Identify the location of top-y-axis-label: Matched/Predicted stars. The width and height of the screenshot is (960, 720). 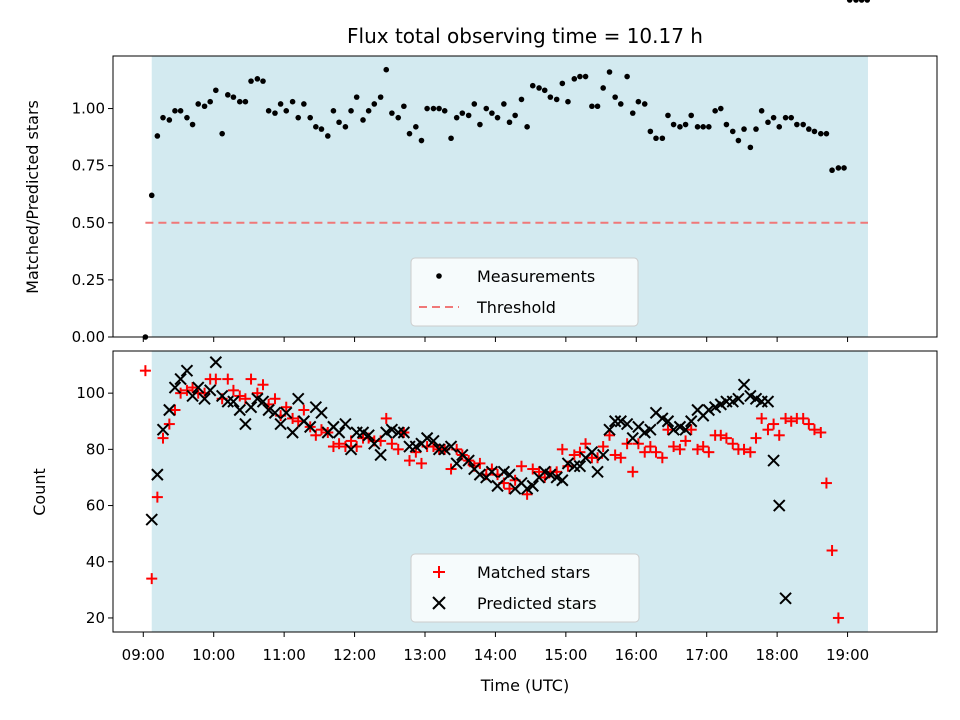
(32, 197).